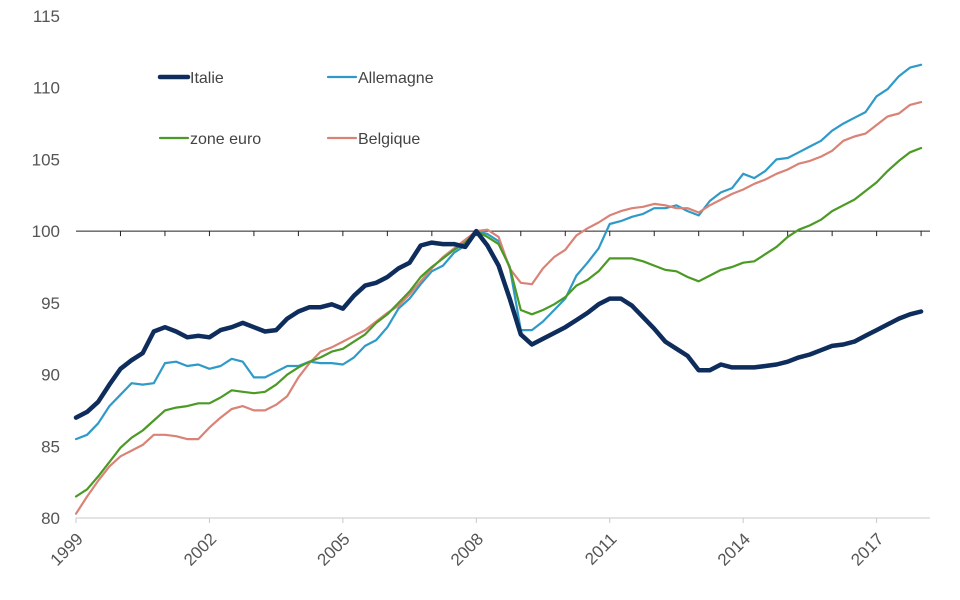  I want to click on x-tick-label: 2017, so click(867, 549).